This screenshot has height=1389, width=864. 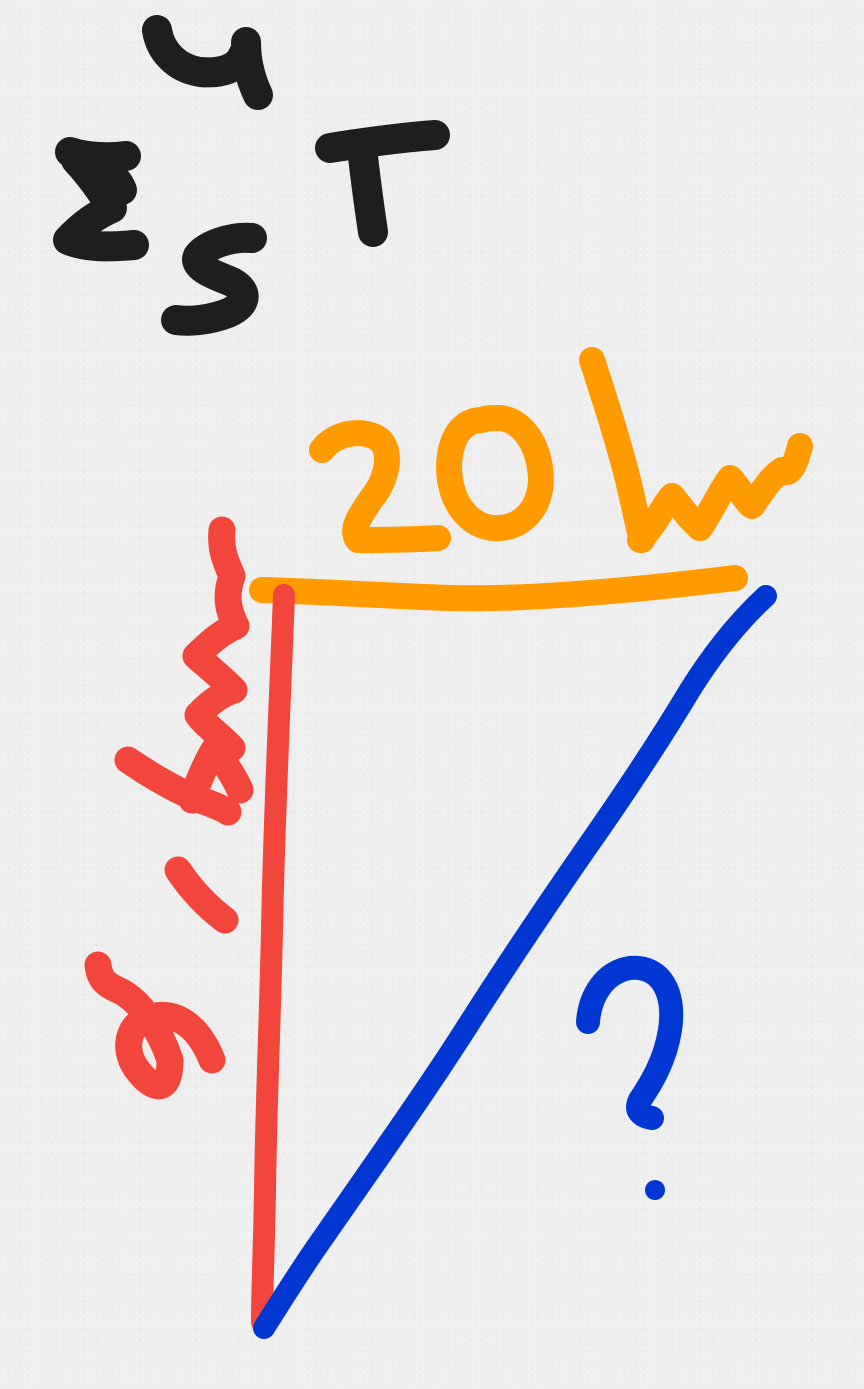 What do you see at coordinates (184, 781) in the screenshot?
I see `left-label-letter-k` at bounding box center [184, 781].